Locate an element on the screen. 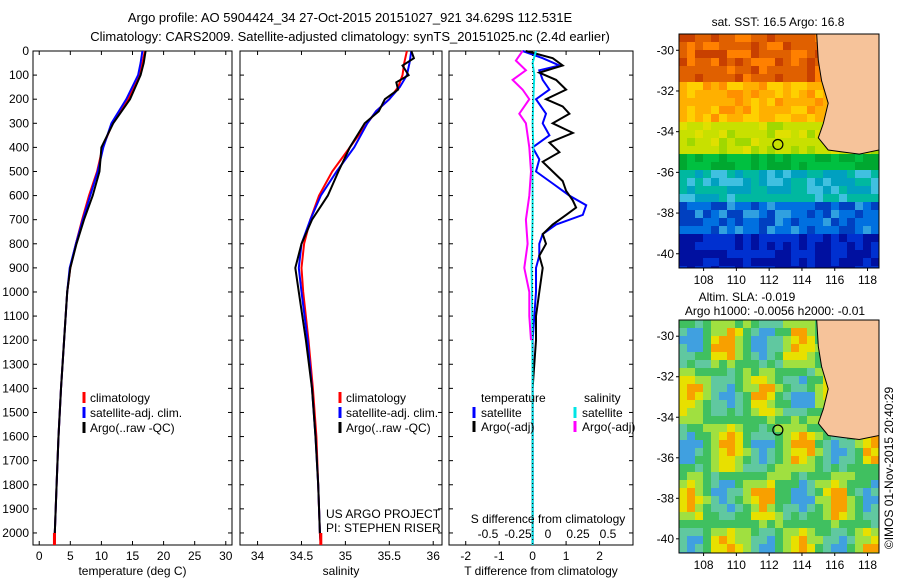 This screenshot has width=900, height=580. legend-label: Argo(..raw -QC) is located at coordinates (388, 428).